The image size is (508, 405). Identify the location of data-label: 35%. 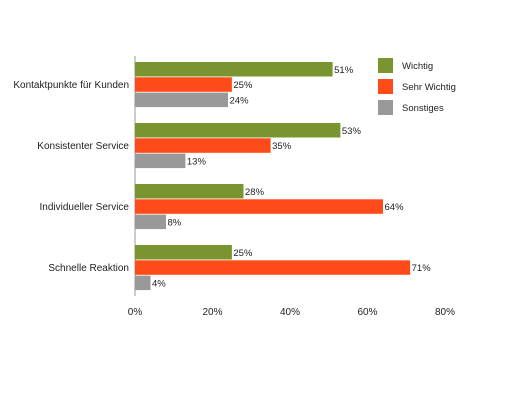
(282, 146).